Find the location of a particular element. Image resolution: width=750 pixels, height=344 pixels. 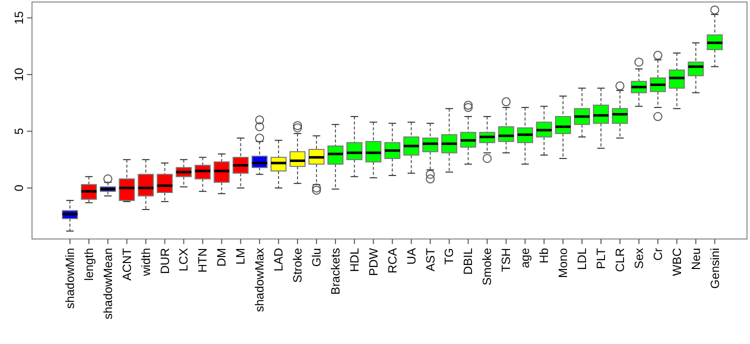

x-tick-label: LM is located at coordinates (241, 256).